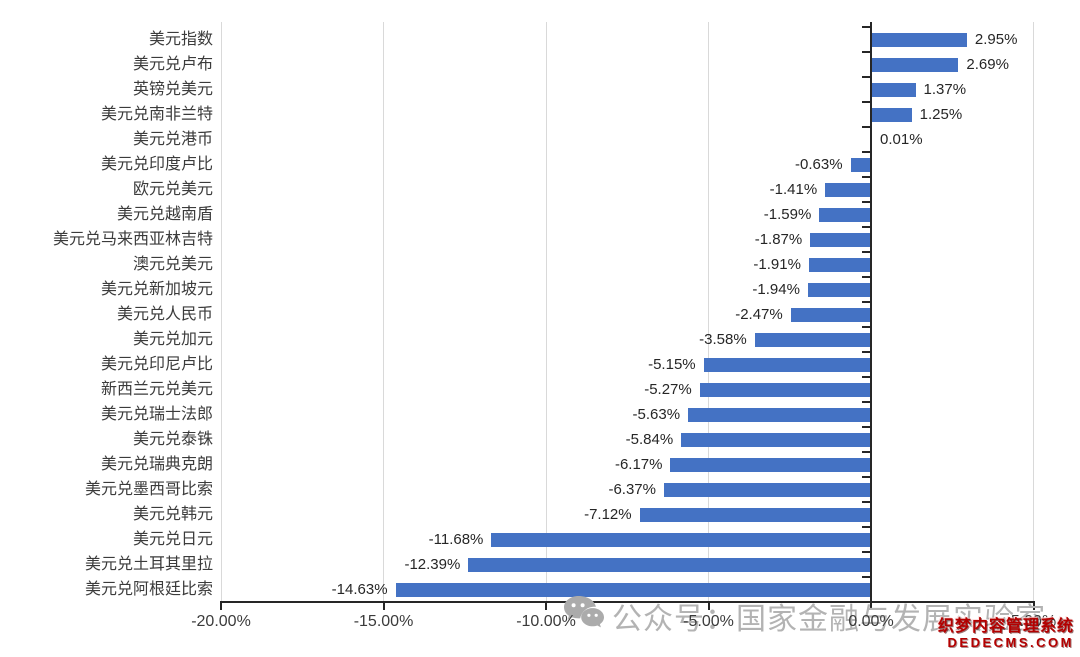 This screenshot has width=1080, height=657. What do you see at coordinates (156, 389) in the screenshot?
I see `category-label: 新西兰元兑美元` at bounding box center [156, 389].